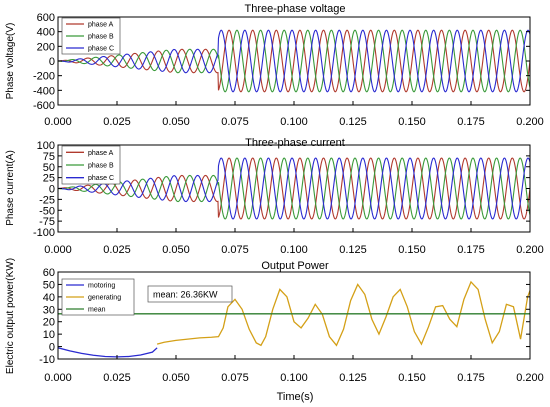 The height and width of the screenshot is (407, 550). Describe the element at coordinates (10, 61) in the screenshot. I see `y-axis-label: Phase voltage(V)` at that location.